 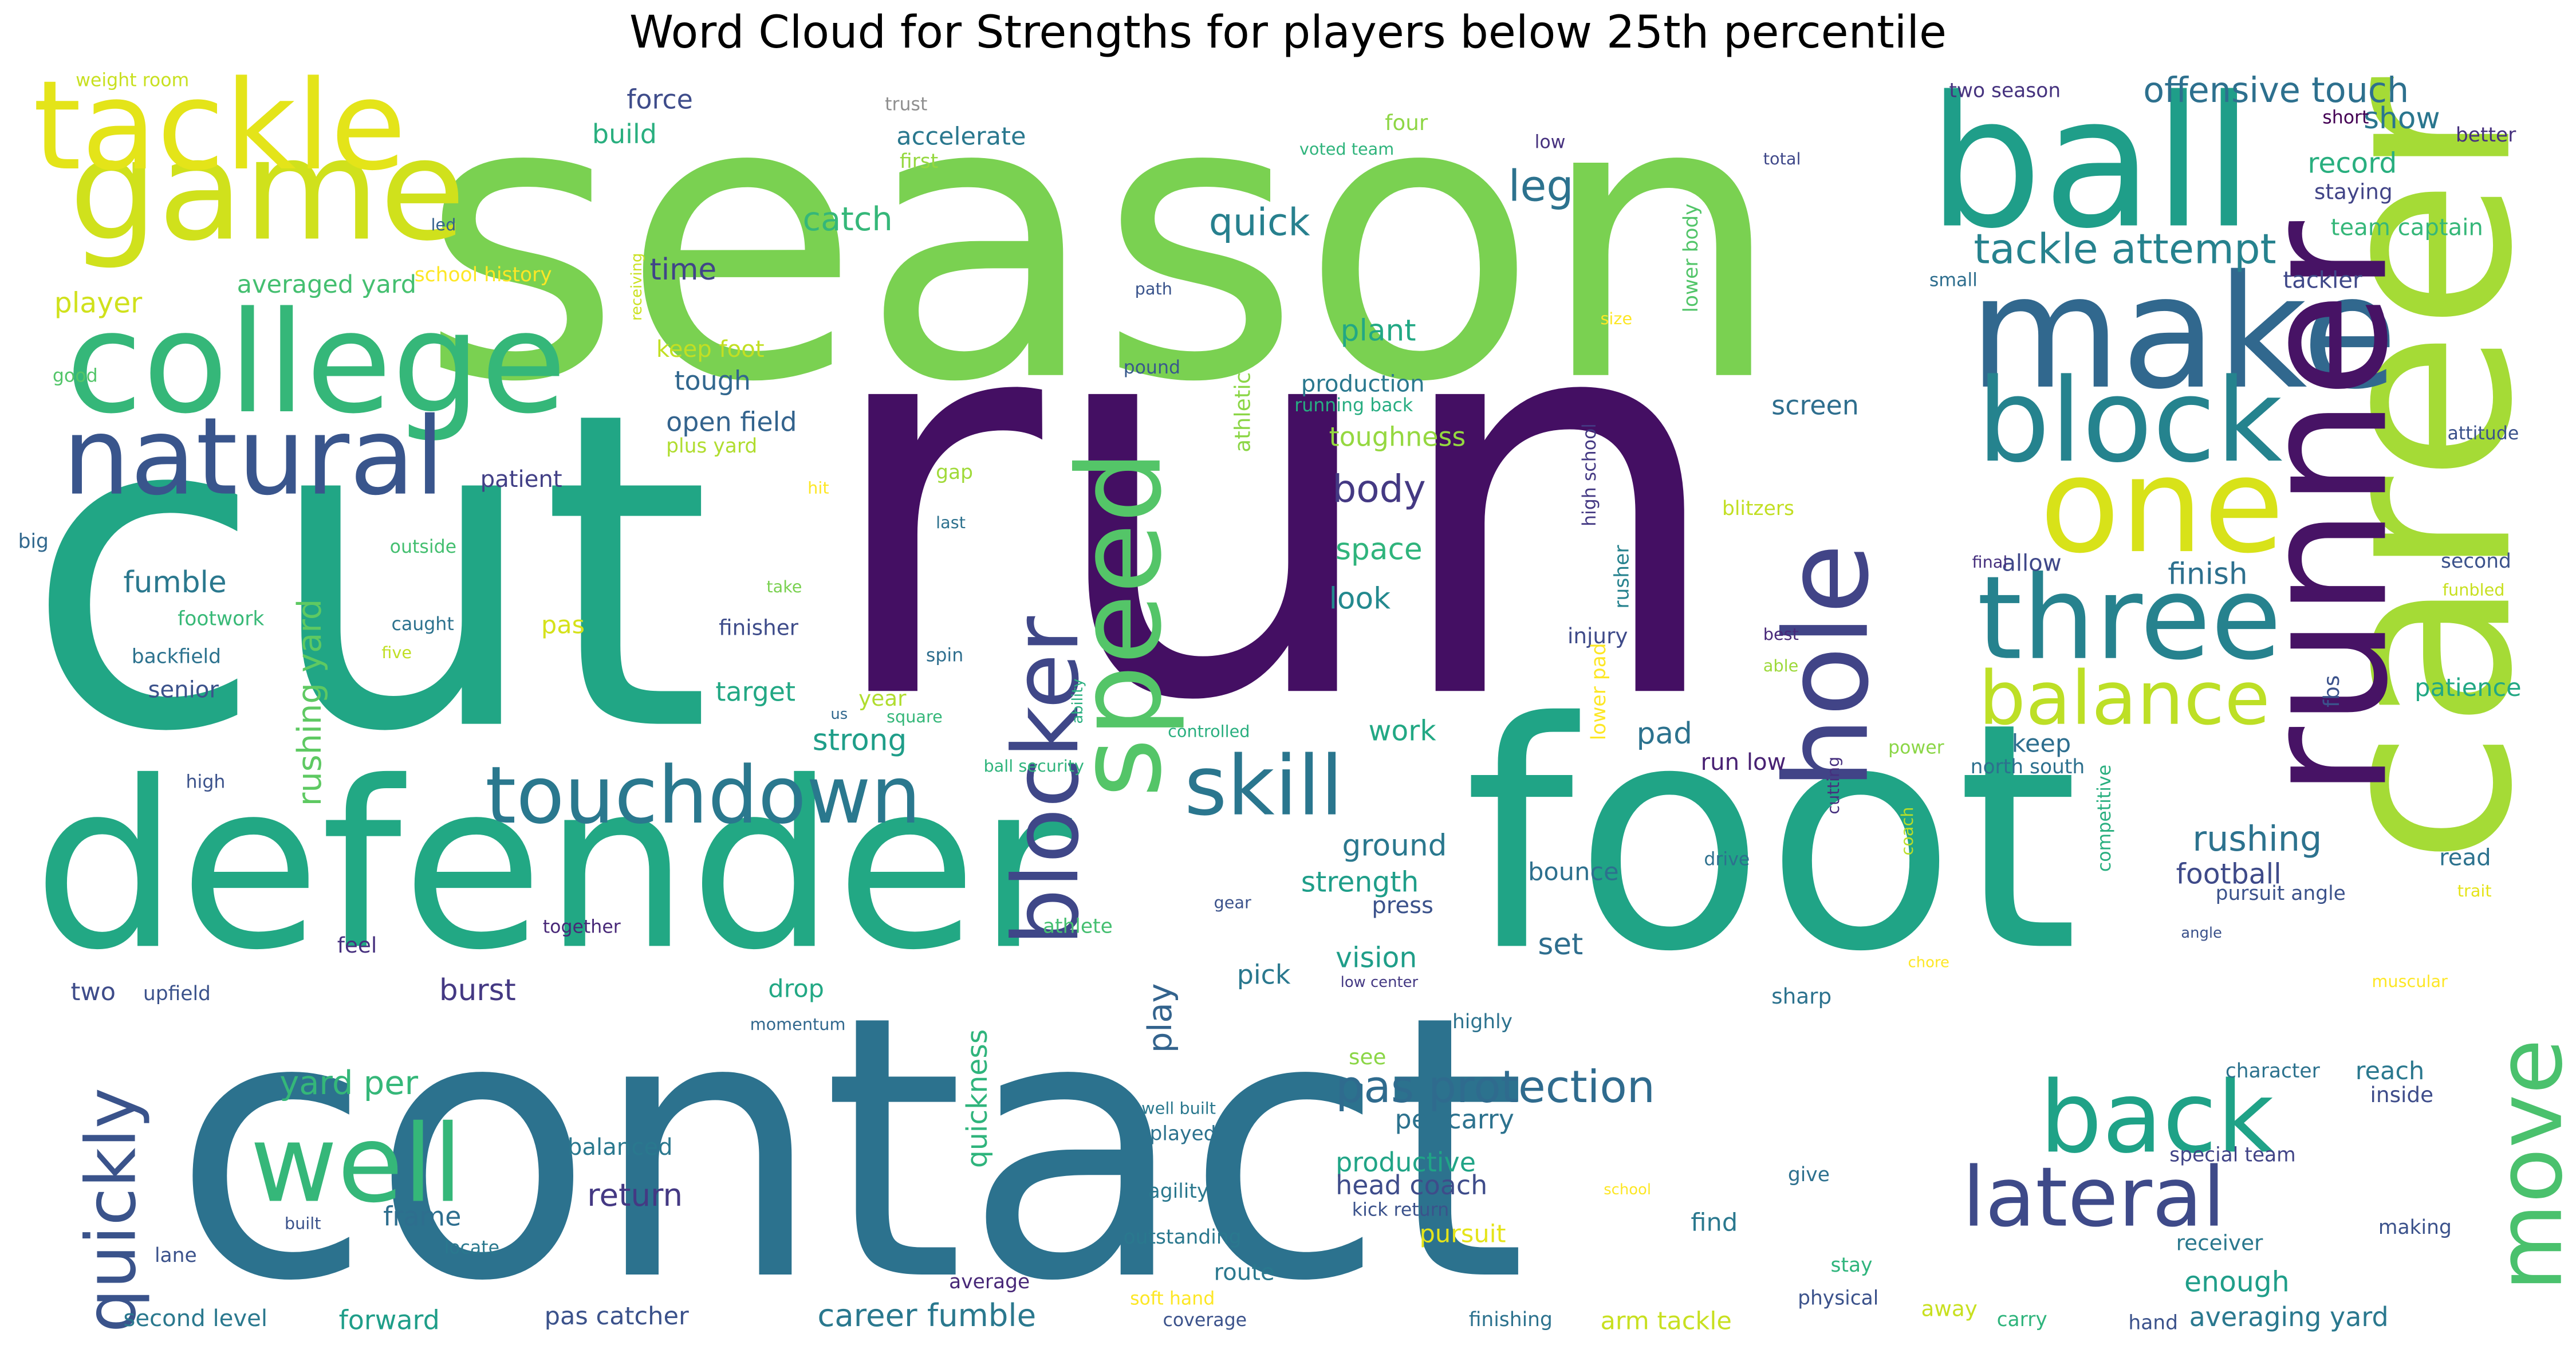 I want to click on word-tackle-attempt: tackle attempt, so click(x=2125, y=249).